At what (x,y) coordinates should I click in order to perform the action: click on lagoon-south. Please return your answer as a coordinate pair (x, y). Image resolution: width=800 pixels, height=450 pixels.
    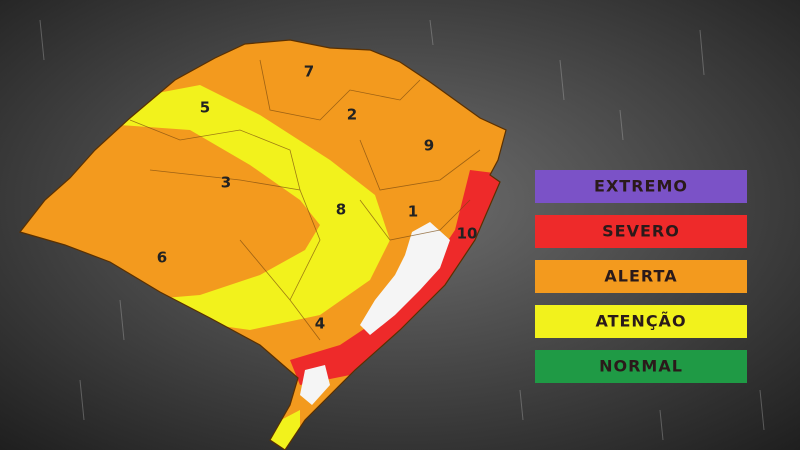
    Looking at the image, I should click on (315, 385).